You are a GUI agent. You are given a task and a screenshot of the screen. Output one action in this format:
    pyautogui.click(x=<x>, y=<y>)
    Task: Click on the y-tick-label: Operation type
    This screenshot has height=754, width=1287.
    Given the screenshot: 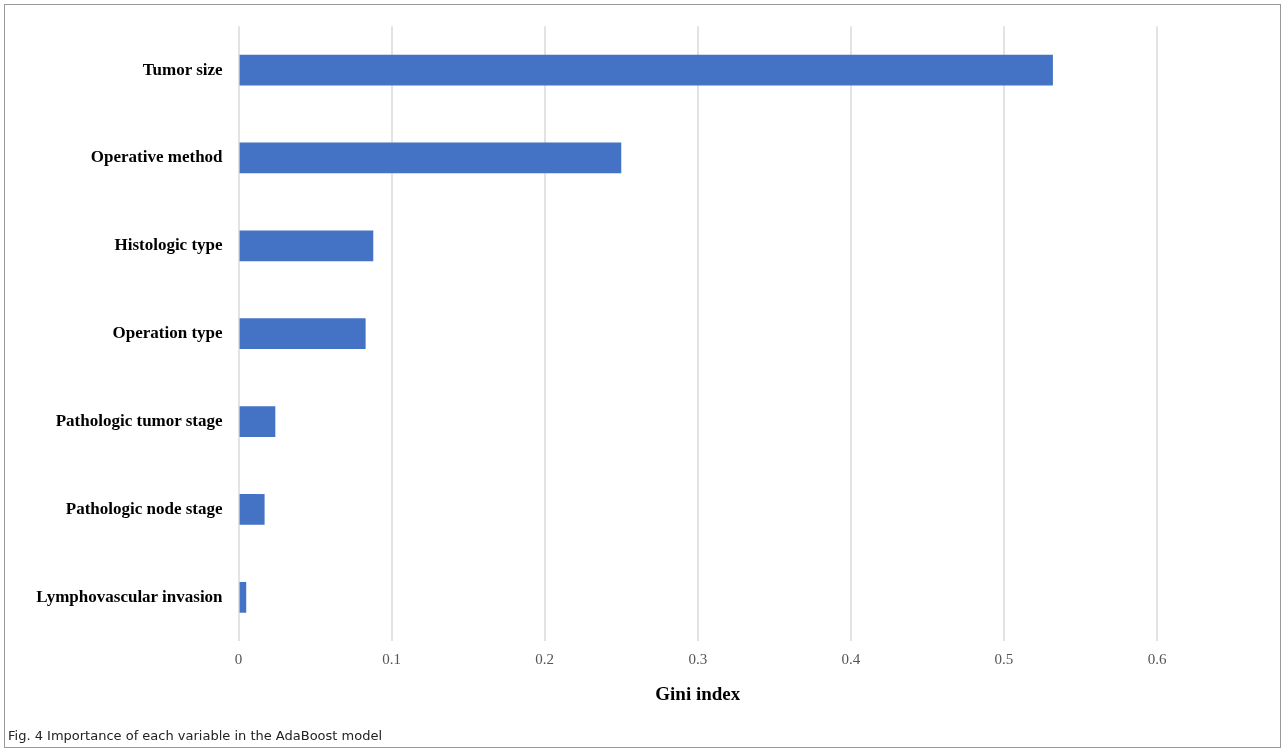 What is the action you would take?
    pyautogui.click(x=168, y=333)
    